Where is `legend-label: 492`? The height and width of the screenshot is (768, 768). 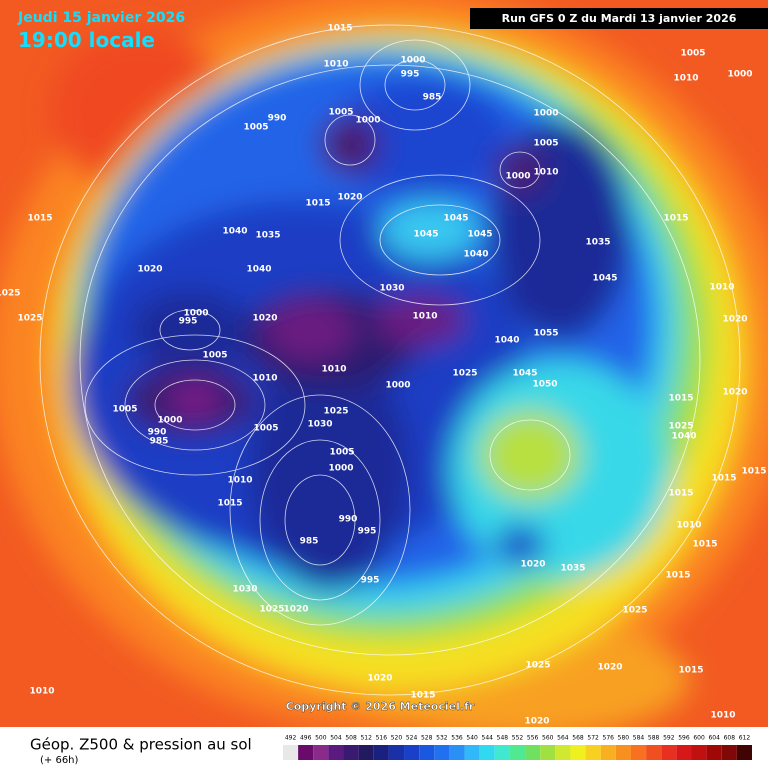 legend-label: 492 is located at coordinates (291, 738).